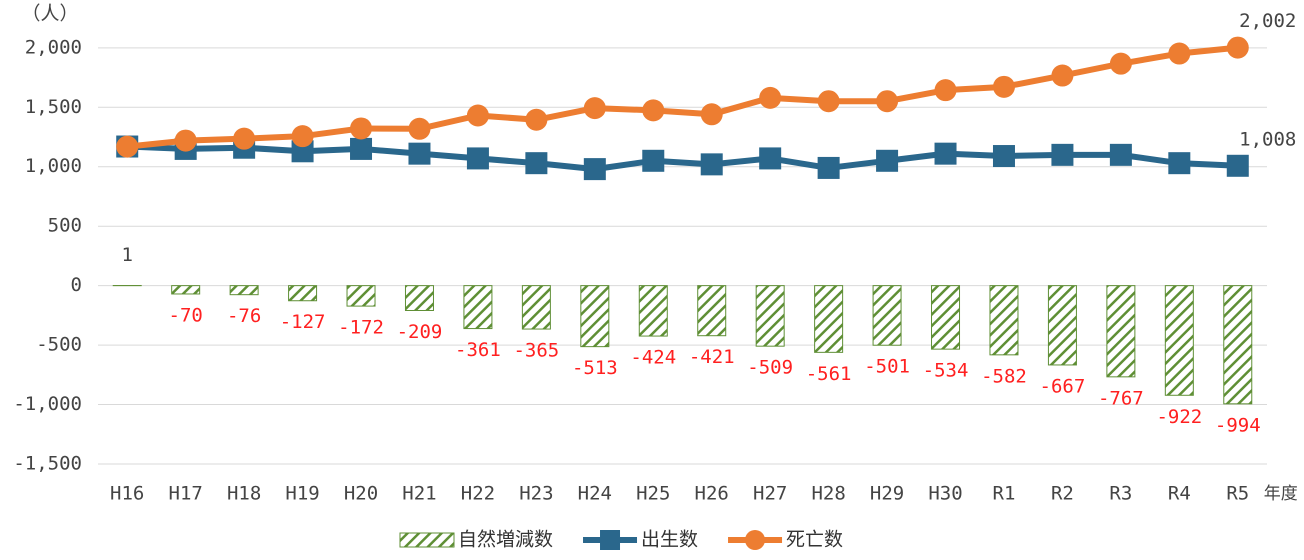  Describe the element at coordinates (1063, 386) in the screenshot. I see `data-label: -667` at that location.